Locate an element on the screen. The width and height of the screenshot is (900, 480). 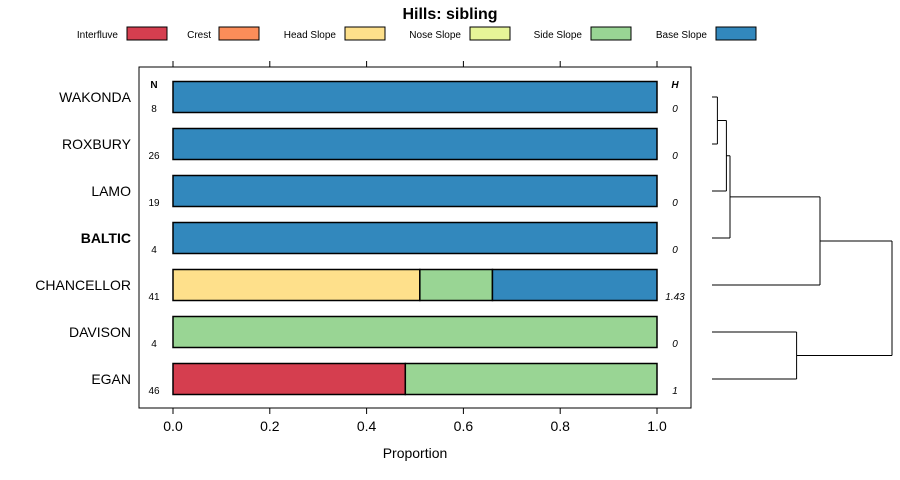
n-value: 41 is located at coordinates (154, 297).